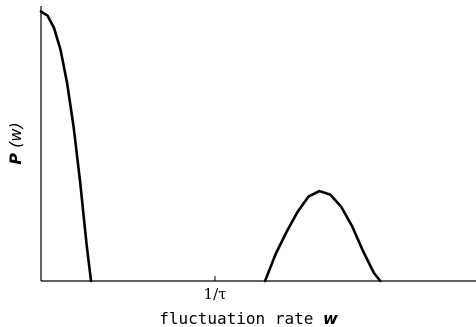  What do you see at coordinates (215, 294) in the screenshot?
I see `x-tick-label: 1/τ` at bounding box center [215, 294].